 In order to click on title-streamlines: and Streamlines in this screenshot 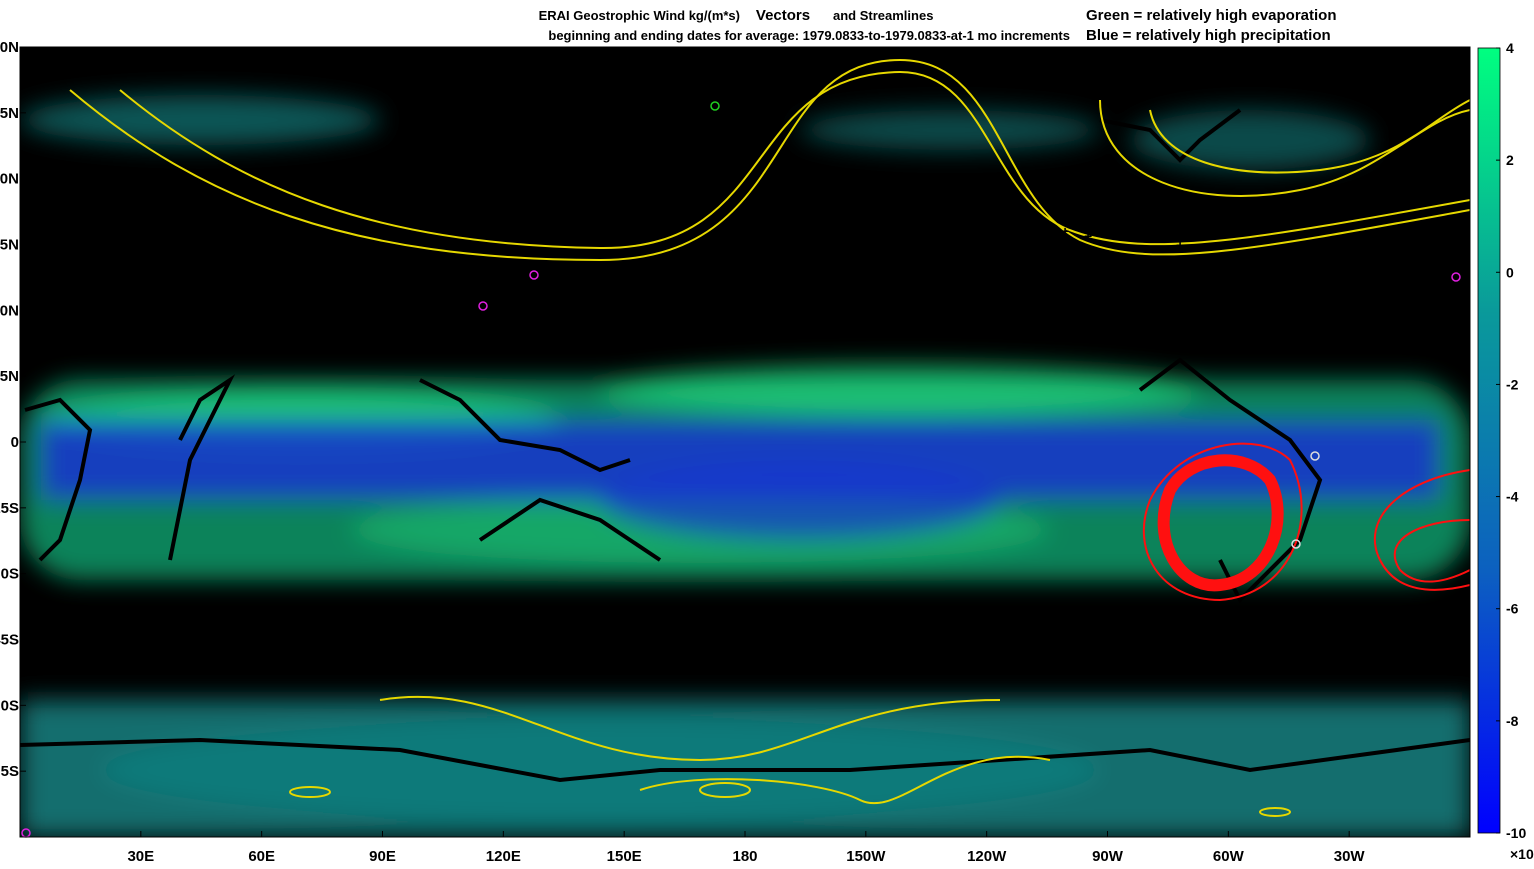, I will do `click(883, 15)`.